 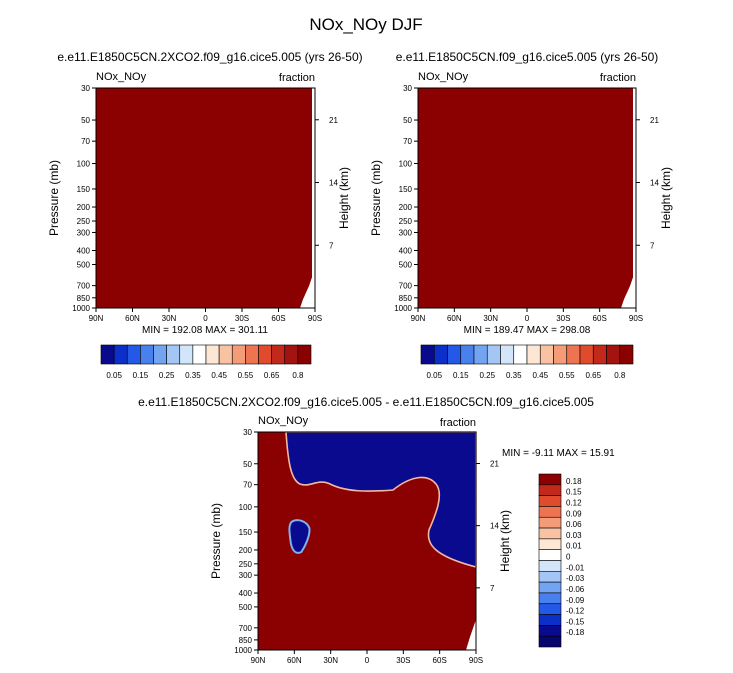 What do you see at coordinates (575, 632) in the screenshot?
I see `colorbar-label: -0.18` at bounding box center [575, 632].